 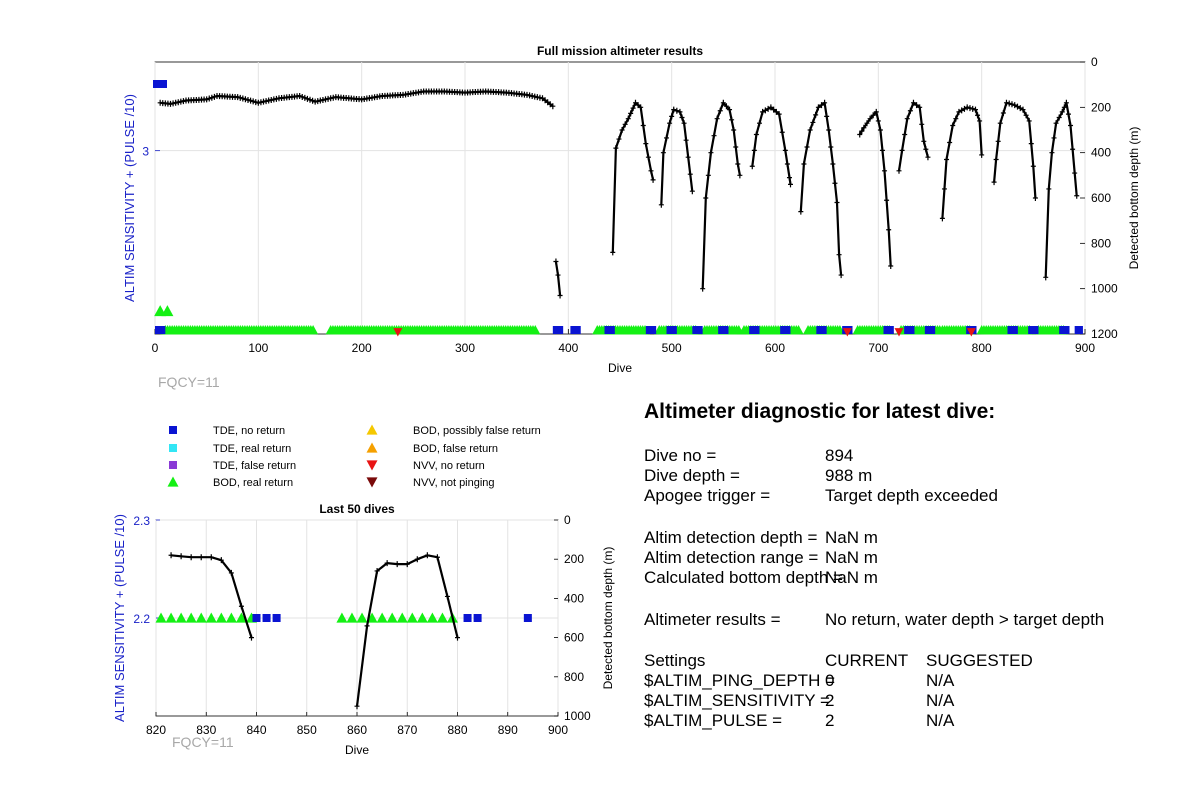 What do you see at coordinates (851, 557) in the screenshot?
I see `diag-value: NaN m` at bounding box center [851, 557].